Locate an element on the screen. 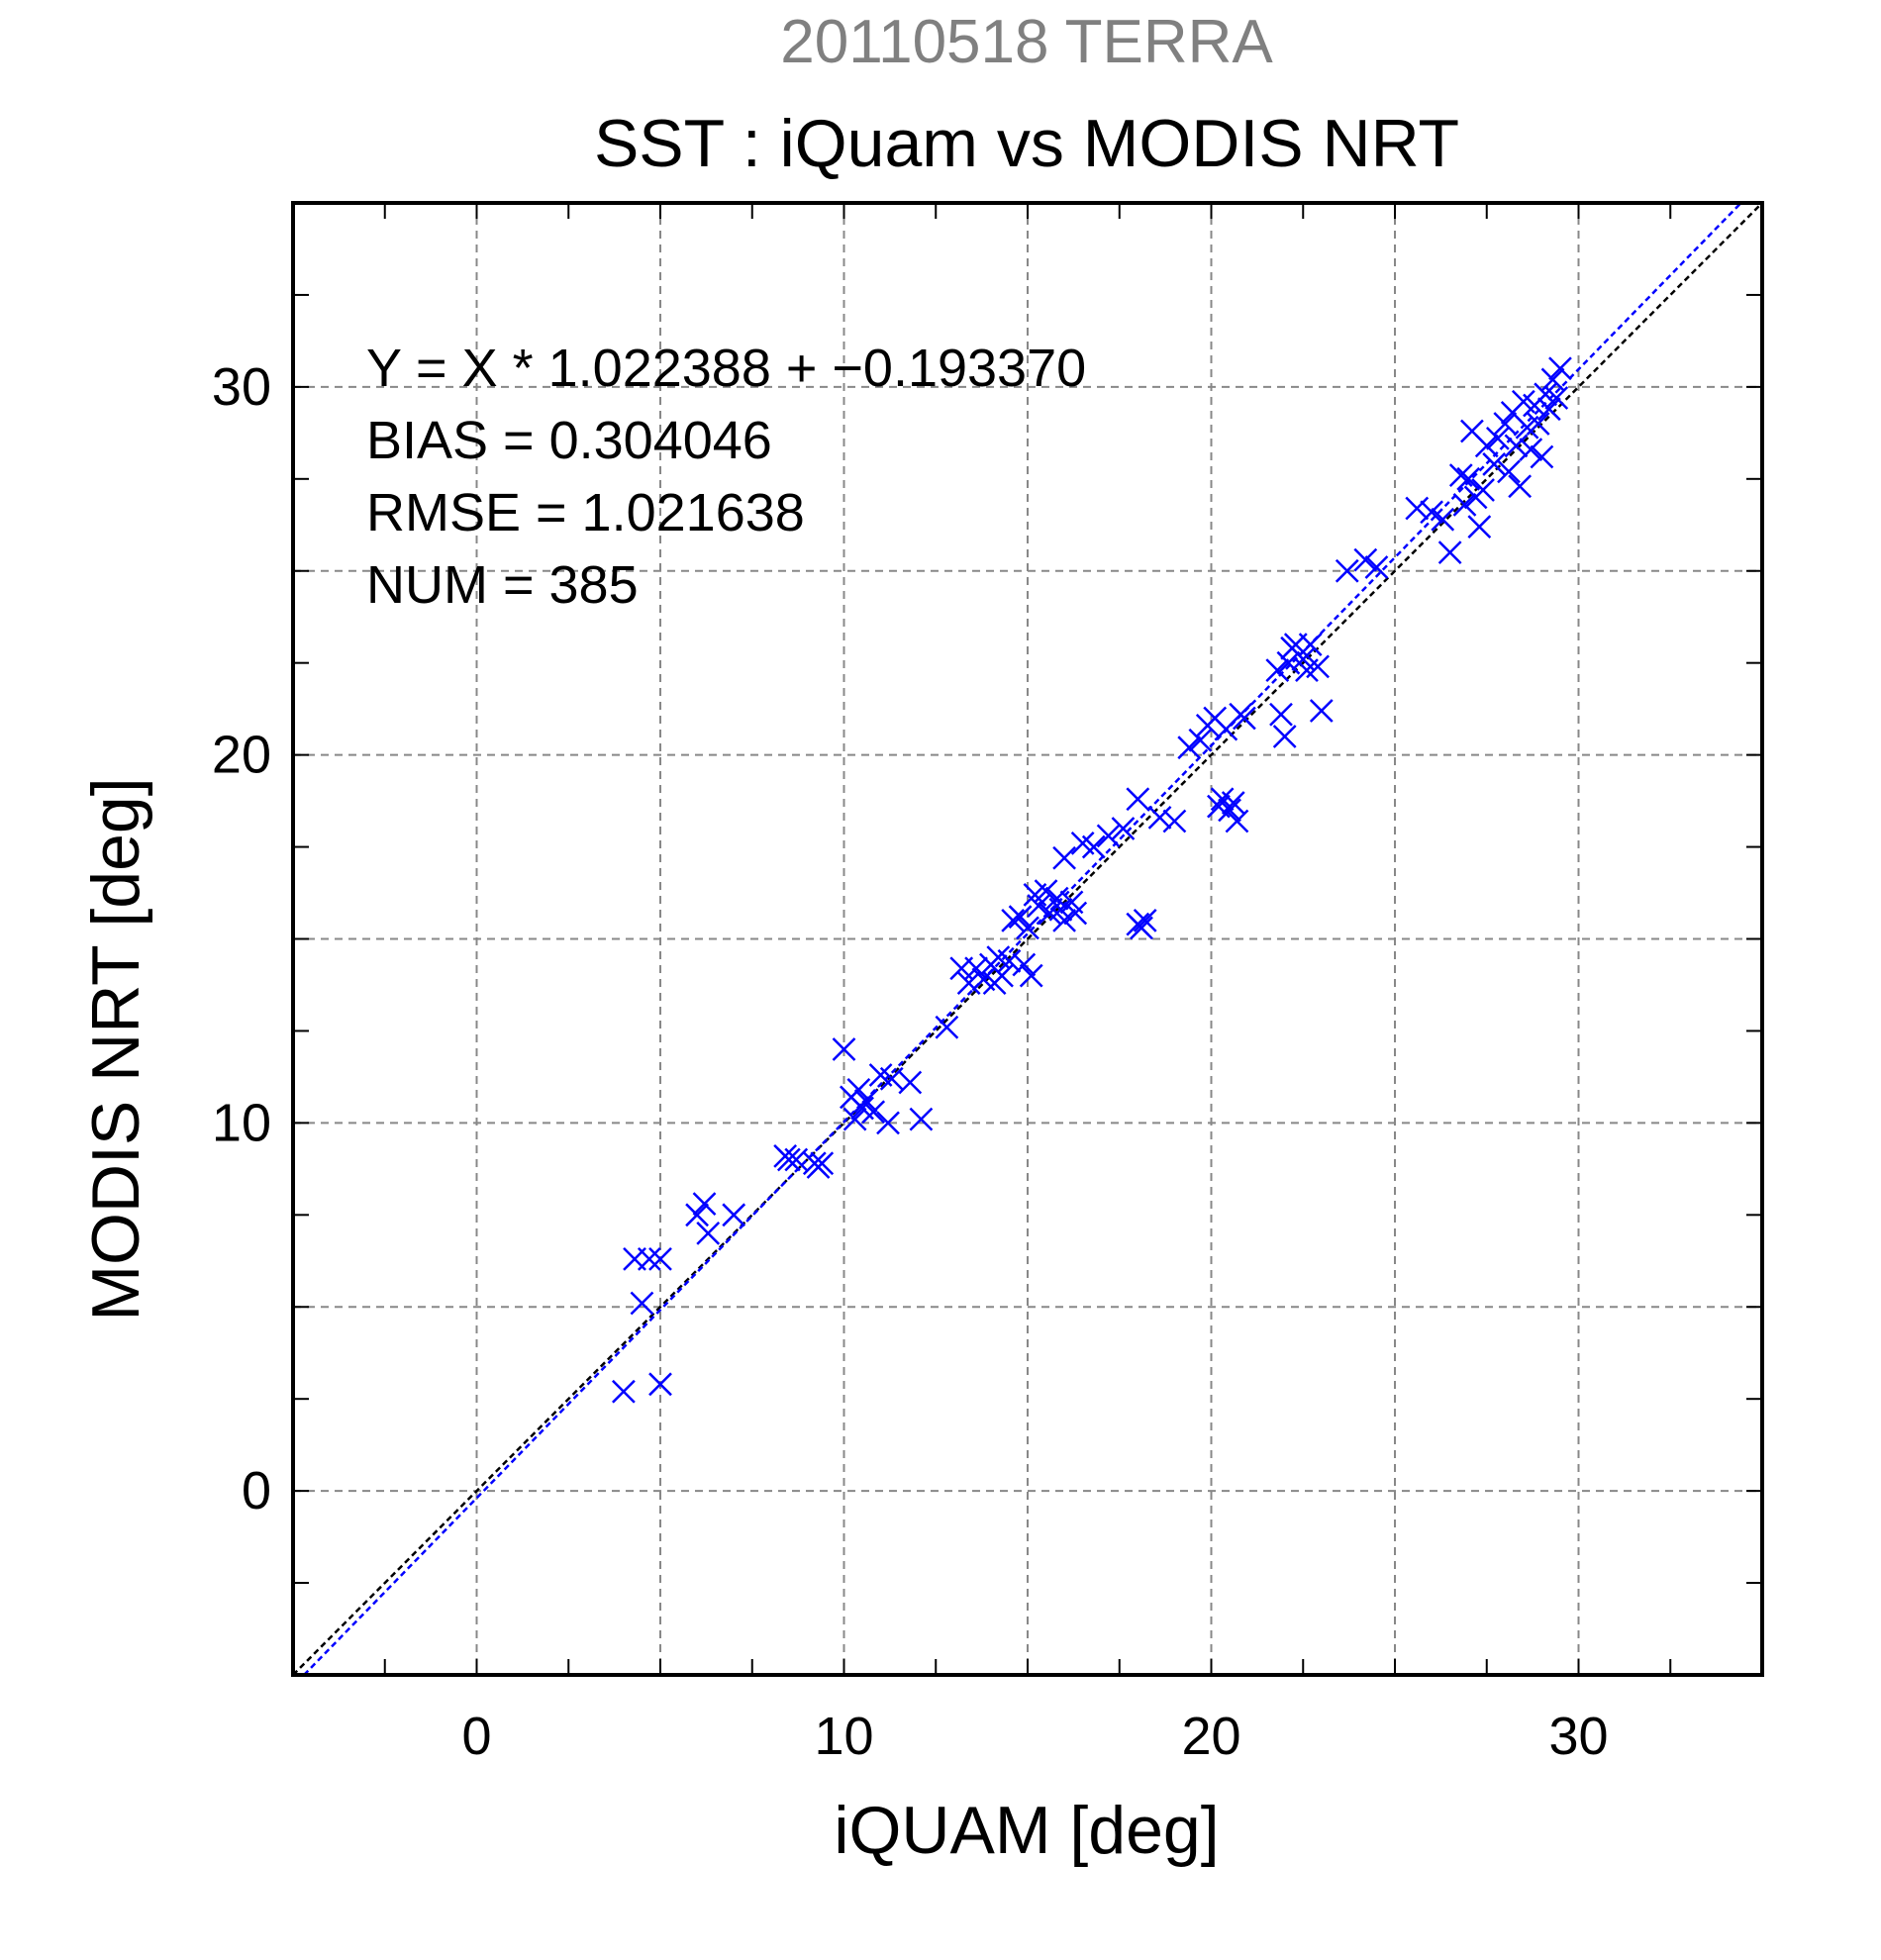 This screenshot has width=1881, height=1960. chart-title: SST : iQuam vs MODIS NRT is located at coordinates (1026, 143).